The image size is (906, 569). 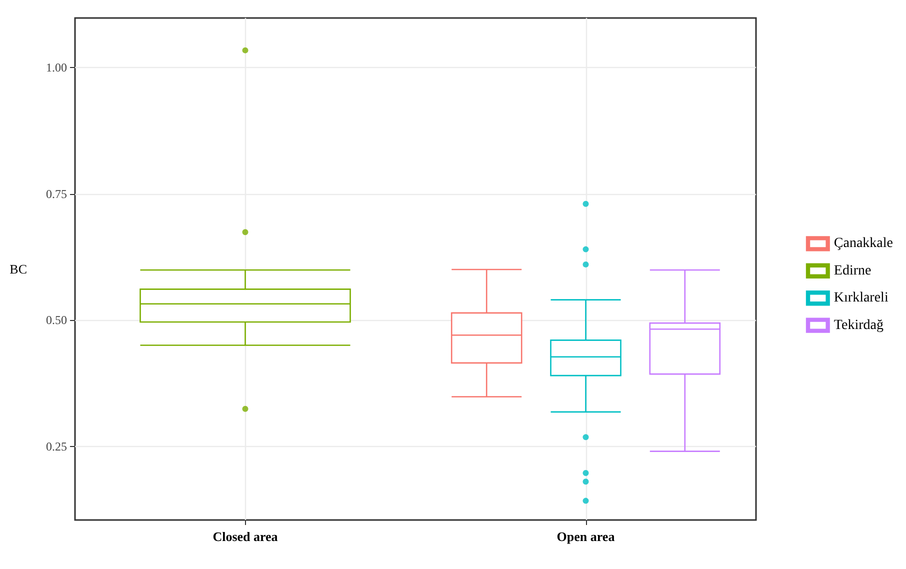 I want to click on legend-label: Çanakkale, so click(x=864, y=244).